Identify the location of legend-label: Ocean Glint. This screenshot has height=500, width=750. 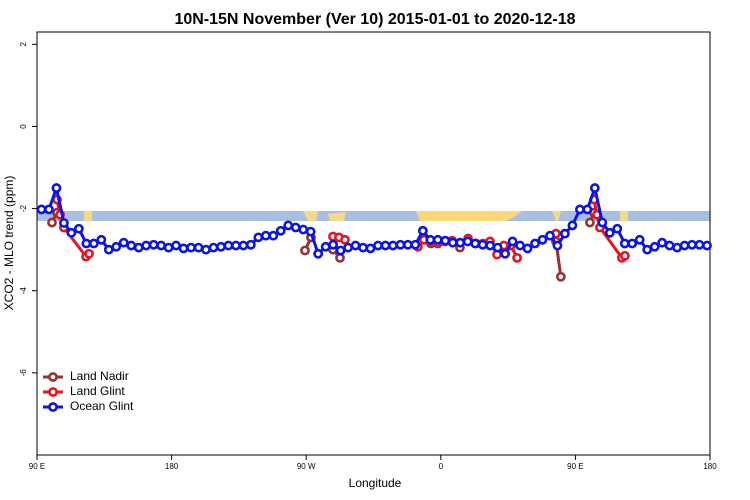
(102, 406).